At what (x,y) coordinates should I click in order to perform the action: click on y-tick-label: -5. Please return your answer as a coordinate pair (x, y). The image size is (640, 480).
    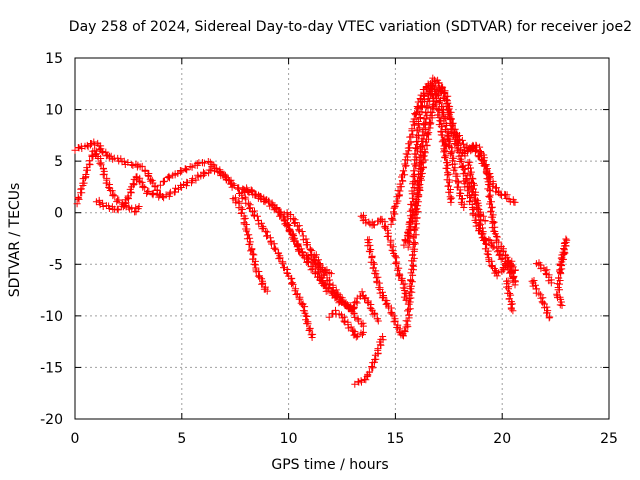
    Looking at the image, I should click on (56, 265).